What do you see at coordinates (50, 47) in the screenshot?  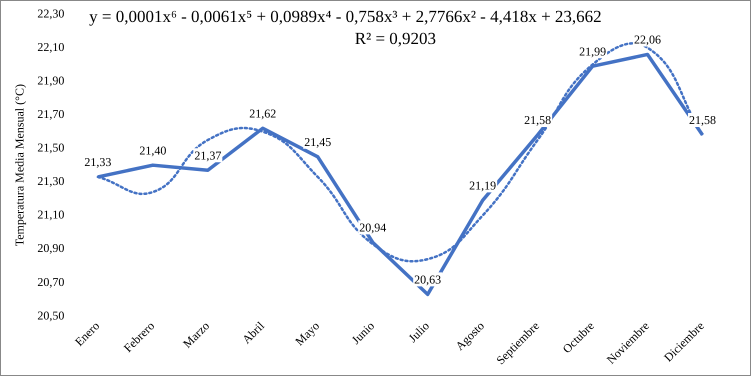 I see `y-tick-label: 22,10` at bounding box center [50, 47].